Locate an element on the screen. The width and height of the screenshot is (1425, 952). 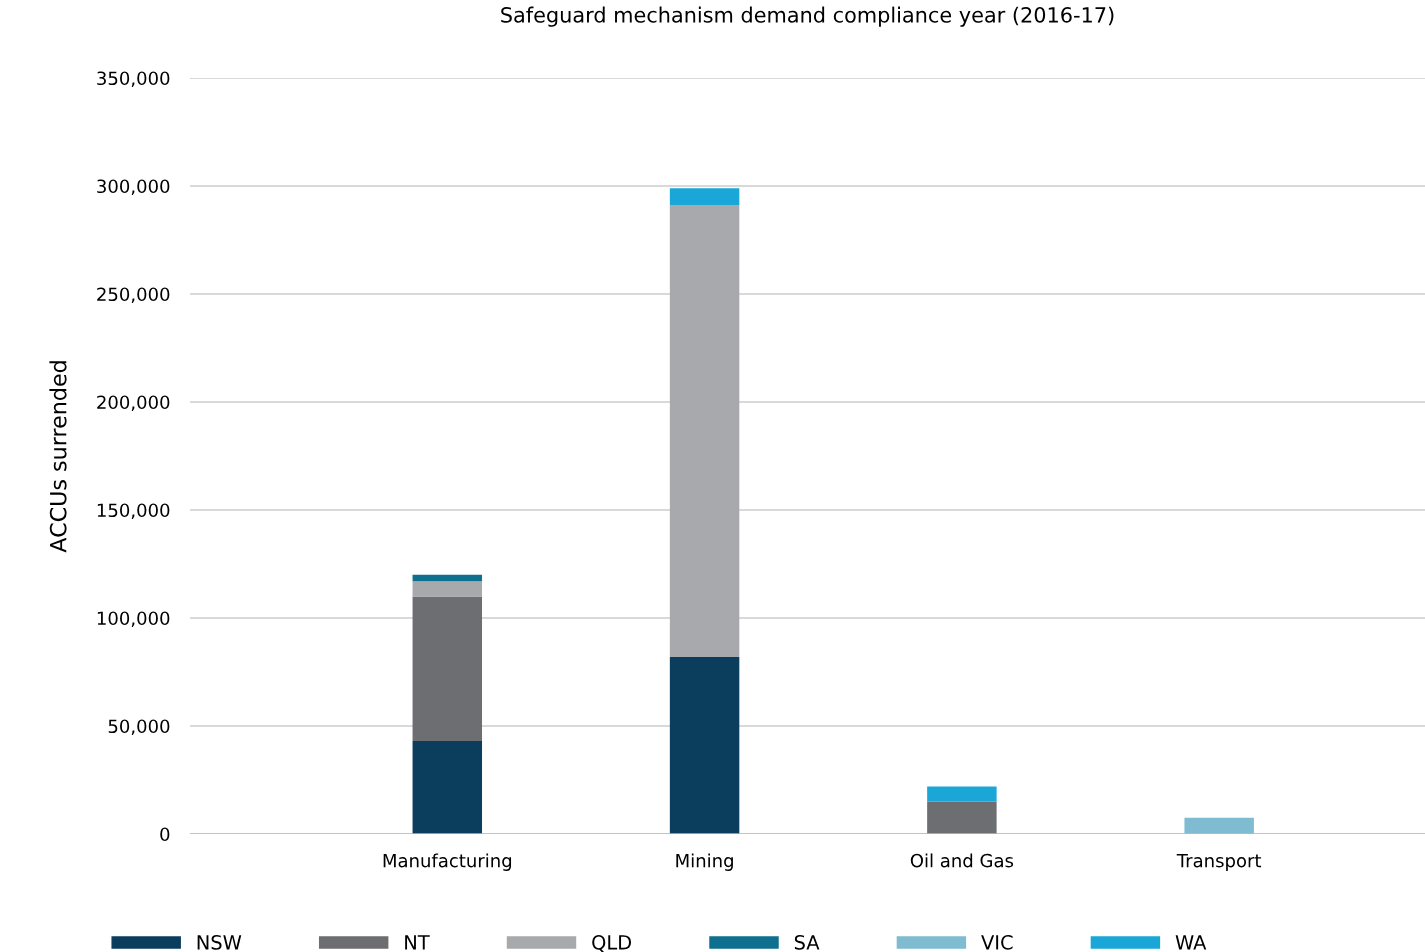
x-tick-label: Mining is located at coordinates (704, 862).